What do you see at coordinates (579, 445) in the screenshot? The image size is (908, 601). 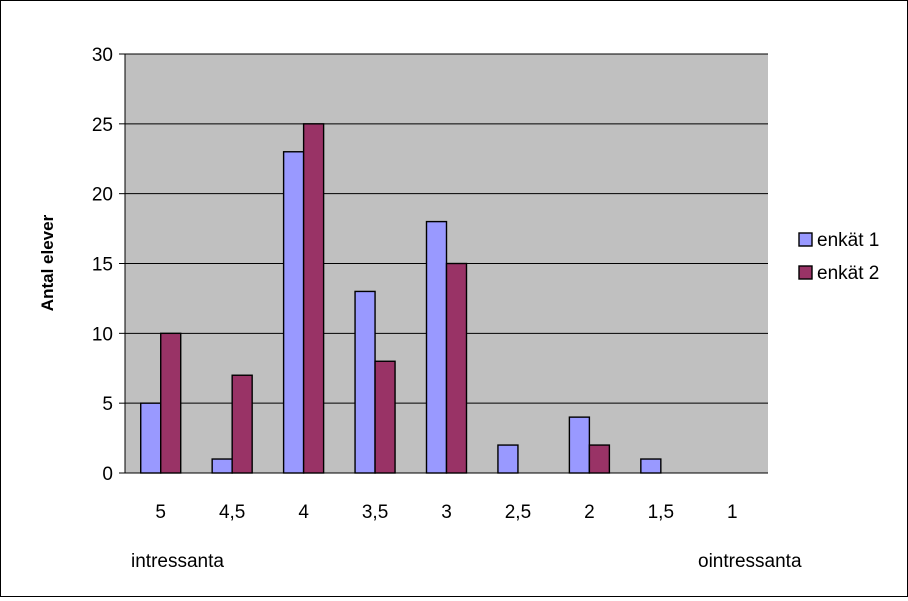 I see `bar-enkät-1-2` at bounding box center [579, 445].